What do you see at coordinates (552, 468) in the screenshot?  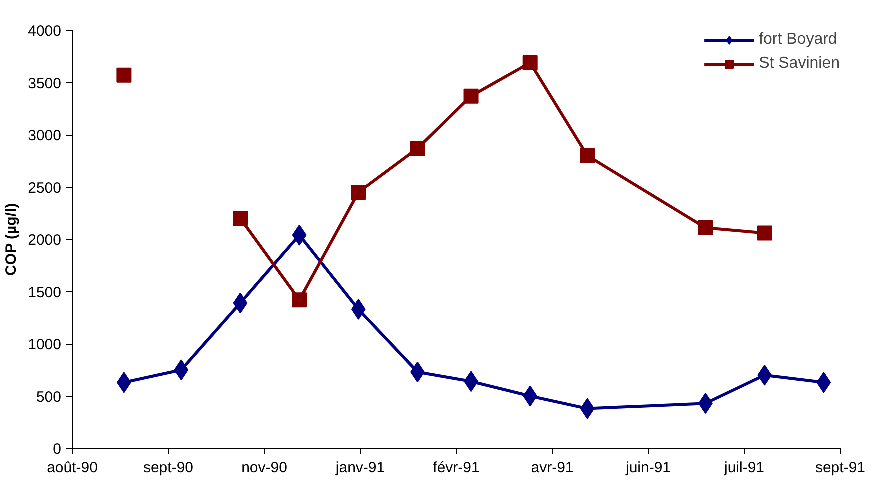 I see `x-tick-label: avr-91` at bounding box center [552, 468].